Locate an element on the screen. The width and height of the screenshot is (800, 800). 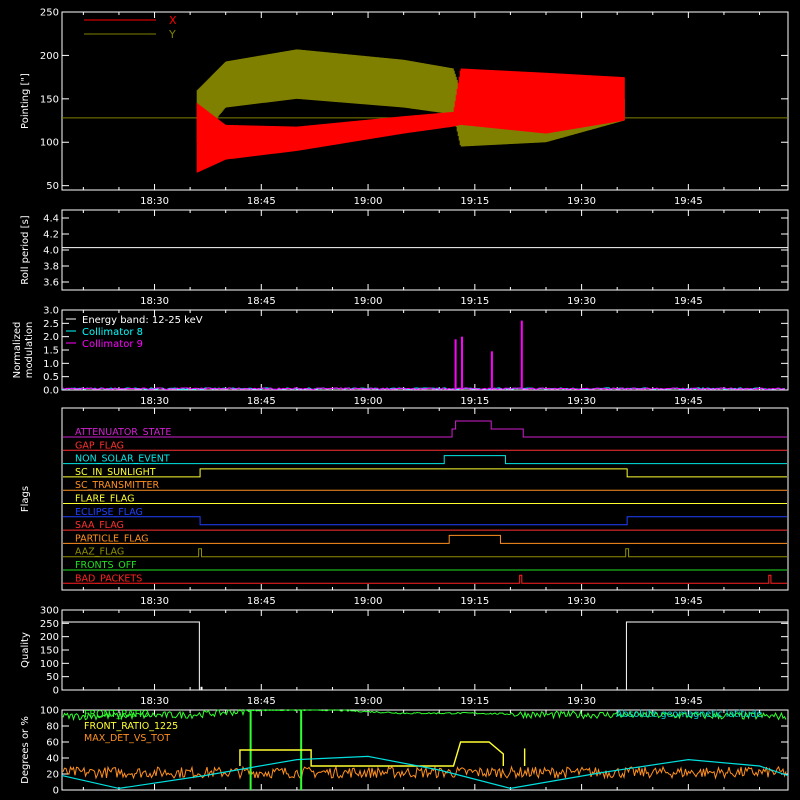
degrees-ytick-label: 60 is located at coordinates (52, 743).